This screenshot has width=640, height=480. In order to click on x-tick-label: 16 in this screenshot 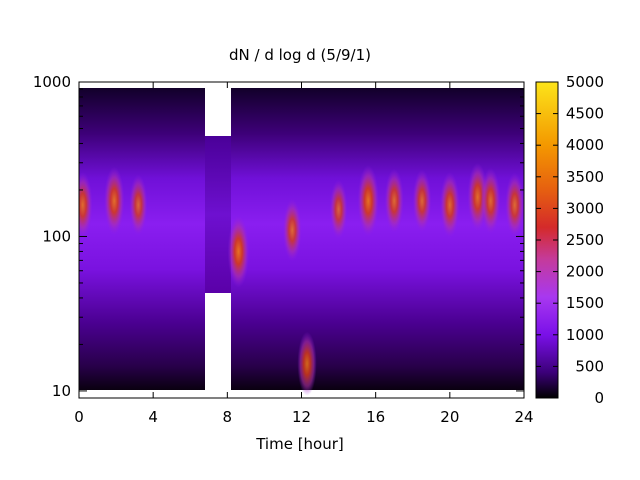, I will do `click(375, 417)`.